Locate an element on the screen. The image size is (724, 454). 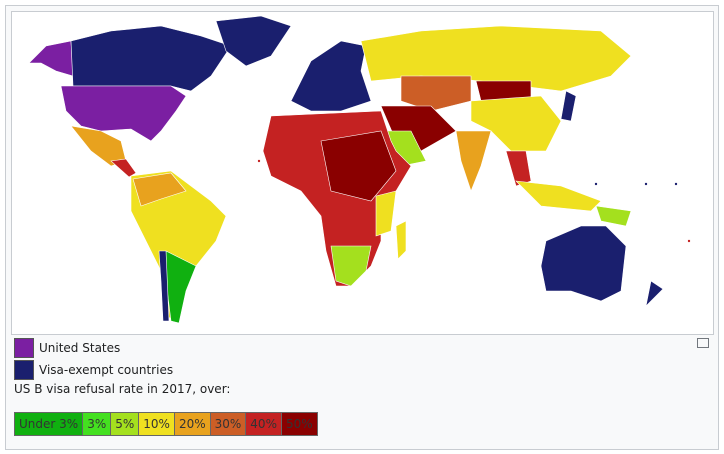
southern-africa is located at coordinates (351, 266).